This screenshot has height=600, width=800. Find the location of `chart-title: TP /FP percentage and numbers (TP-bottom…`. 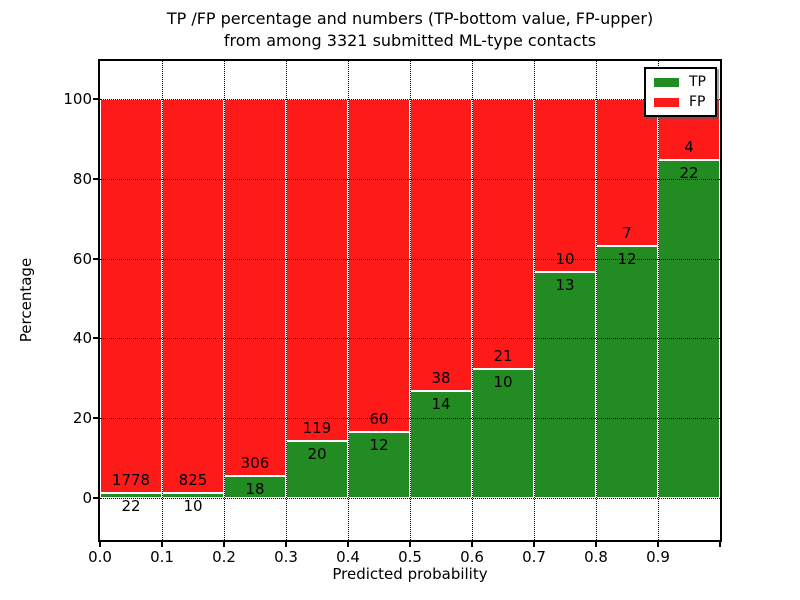

chart-title: TP /FP percentage and numbers (TP-bottom… is located at coordinates (410, 30).